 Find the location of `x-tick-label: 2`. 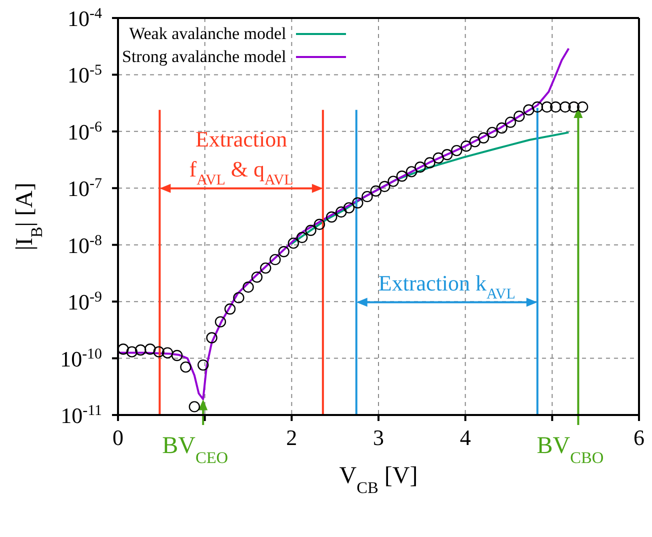

x-tick-label: 2 is located at coordinates (292, 437).